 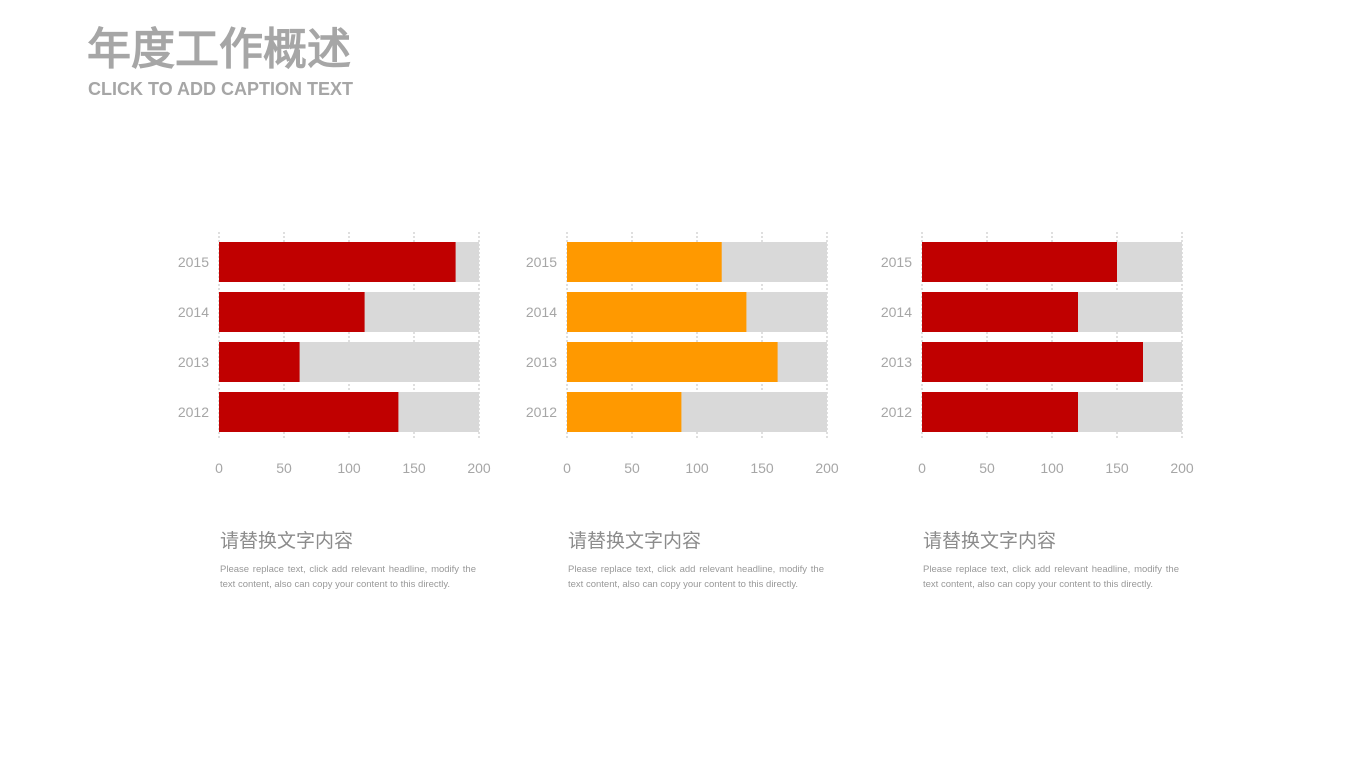 I want to click on bar-chart-2-svg: 2012 2013 2014 2015 0 50 100 150 200, so click(x=682, y=354).